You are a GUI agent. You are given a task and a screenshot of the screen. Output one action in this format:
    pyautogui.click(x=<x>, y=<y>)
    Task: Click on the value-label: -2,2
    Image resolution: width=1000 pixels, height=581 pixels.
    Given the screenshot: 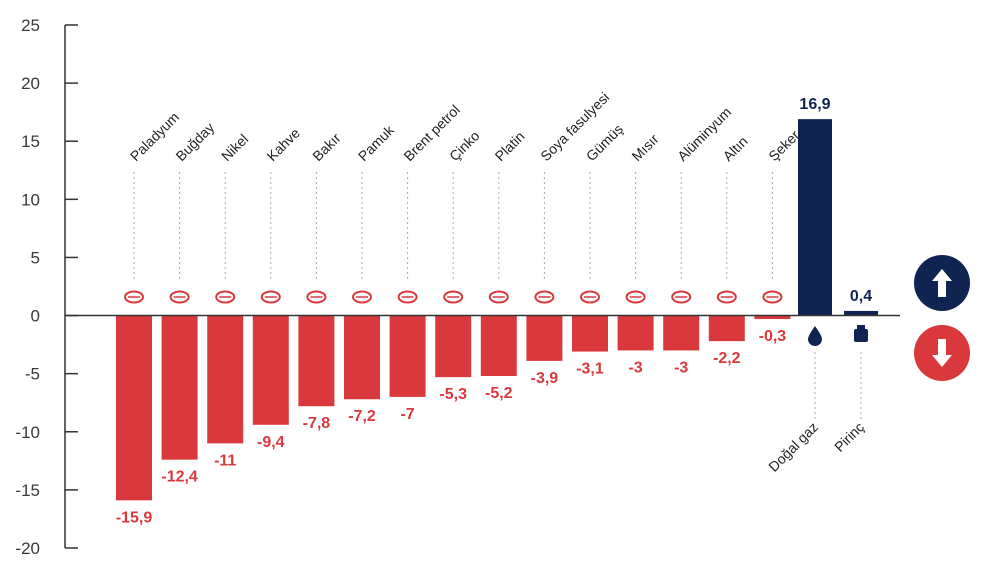 What is the action you would take?
    pyautogui.click(x=727, y=358)
    